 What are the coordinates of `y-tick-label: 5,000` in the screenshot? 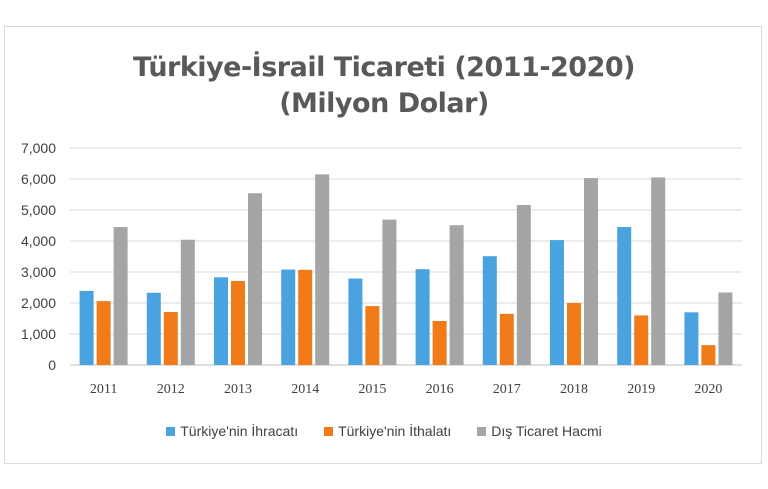 It's located at (38, 210).